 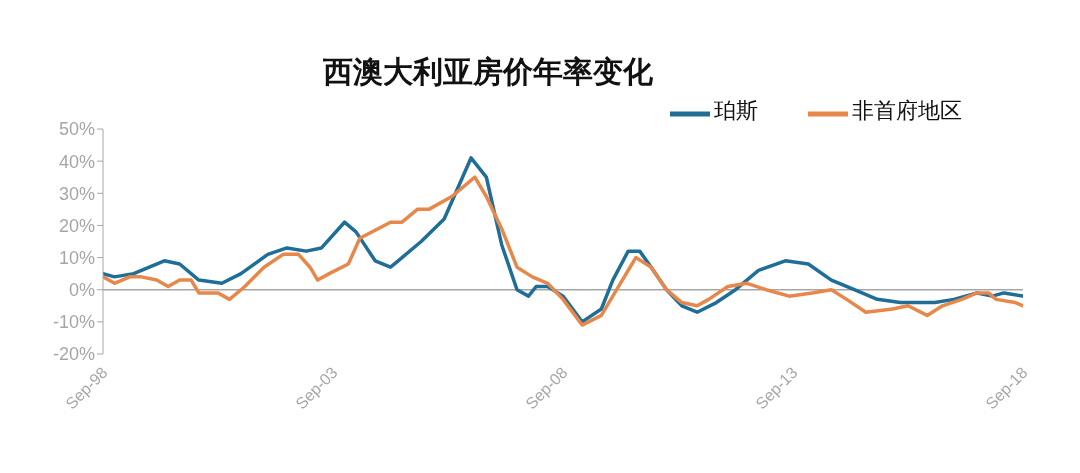 What do you see at coordinates (81, 290) in the screenshot?
I see `y-tick-label: 0%` at bounding box center [81, 290].